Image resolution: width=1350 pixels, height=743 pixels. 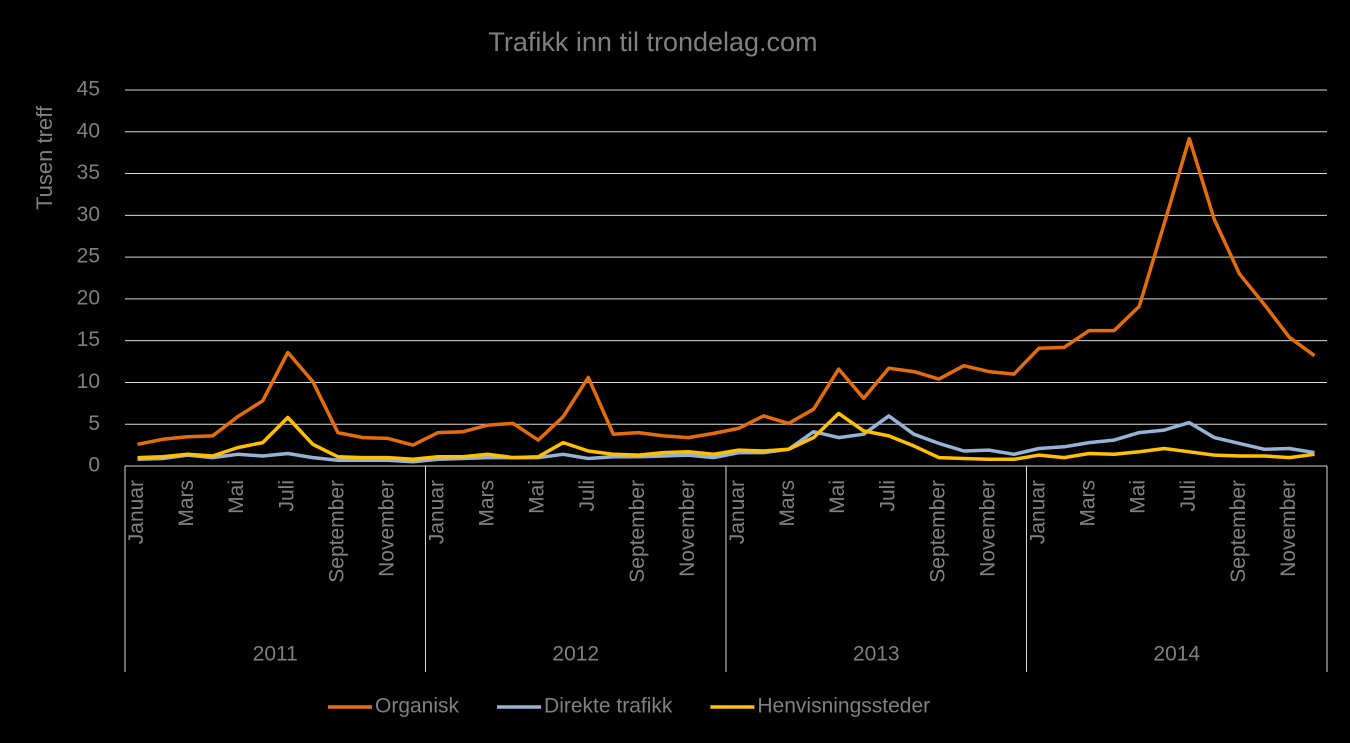 I want to click on y-tick-label: 10, so click(x=88, y=381).